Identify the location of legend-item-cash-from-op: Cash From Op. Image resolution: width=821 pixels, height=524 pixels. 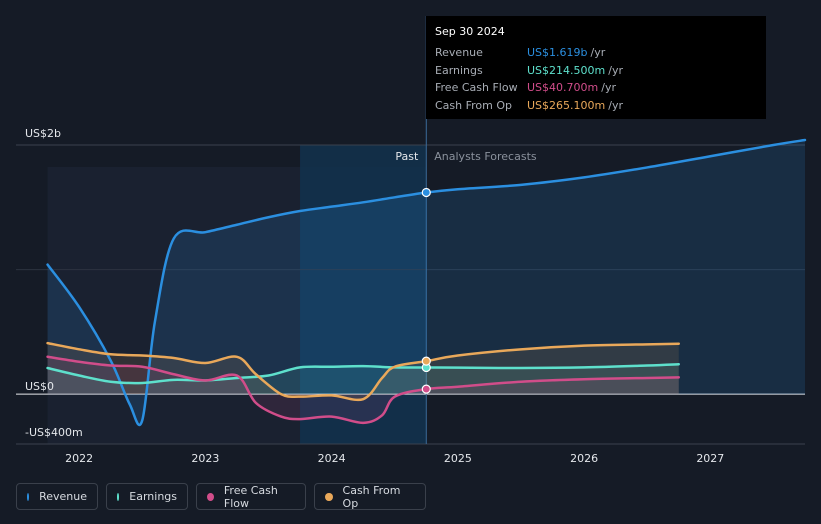
(370, 496).